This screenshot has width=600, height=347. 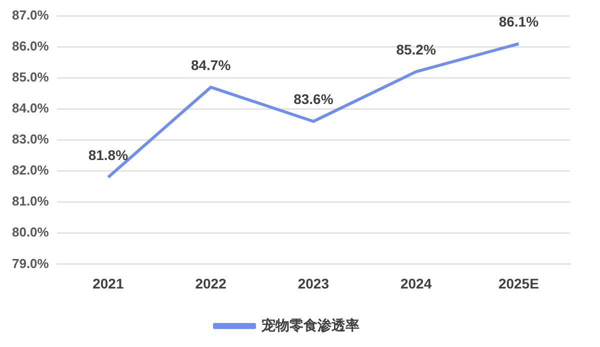 What do you see at coordinates (211, 65) in the screenshot?
I see `data-label: 84.7%` at bounding box center [211, 65].